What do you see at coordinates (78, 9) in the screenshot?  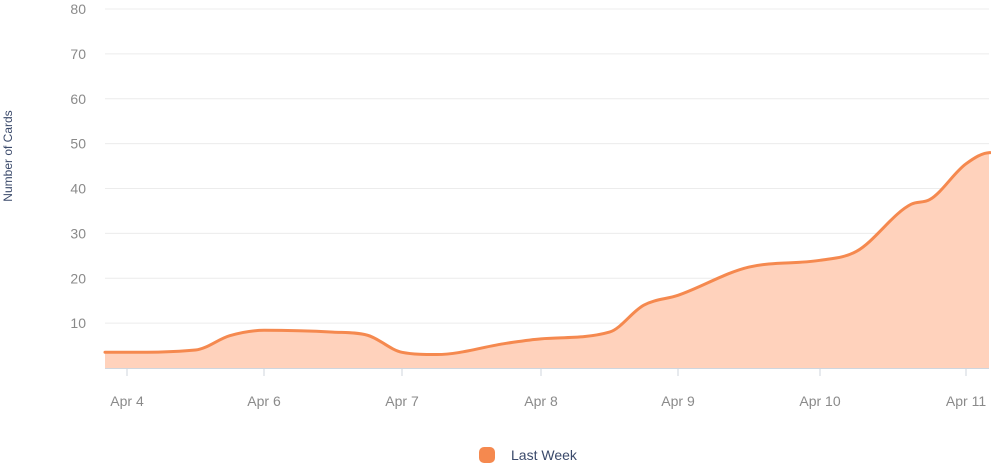 I see `y-tick-label: 80` at bounding box center [78, 9].